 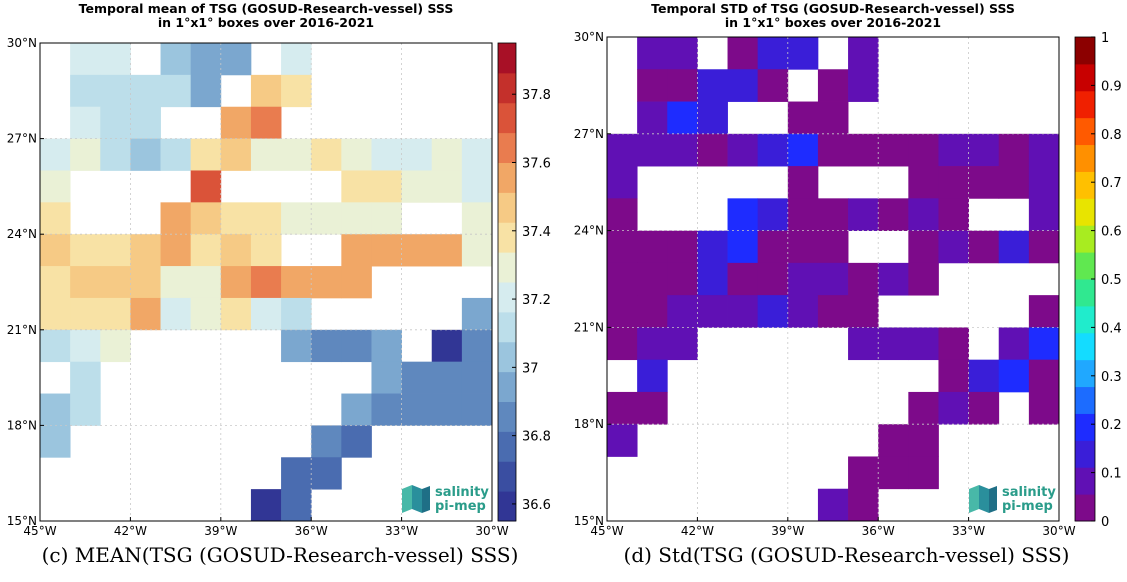 What do you see at coordinates (846, 555) in the screenshot?
I see `caption-std: (d) Std(TSG (GOSUD-Research-vessel) SSS)` at bounding box center [846, 555].